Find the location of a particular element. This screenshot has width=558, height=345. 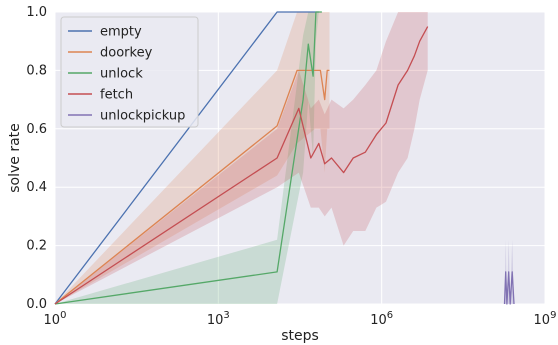

legend-box is located at coordinates (129, 72).